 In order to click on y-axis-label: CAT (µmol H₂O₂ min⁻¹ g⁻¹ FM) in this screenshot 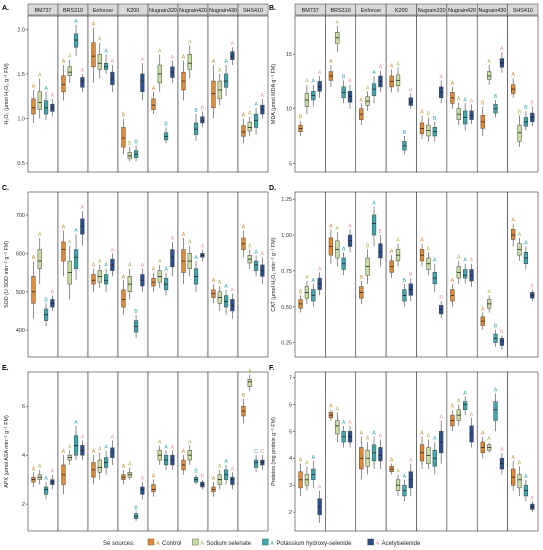, I will do `click(274, 274)`.